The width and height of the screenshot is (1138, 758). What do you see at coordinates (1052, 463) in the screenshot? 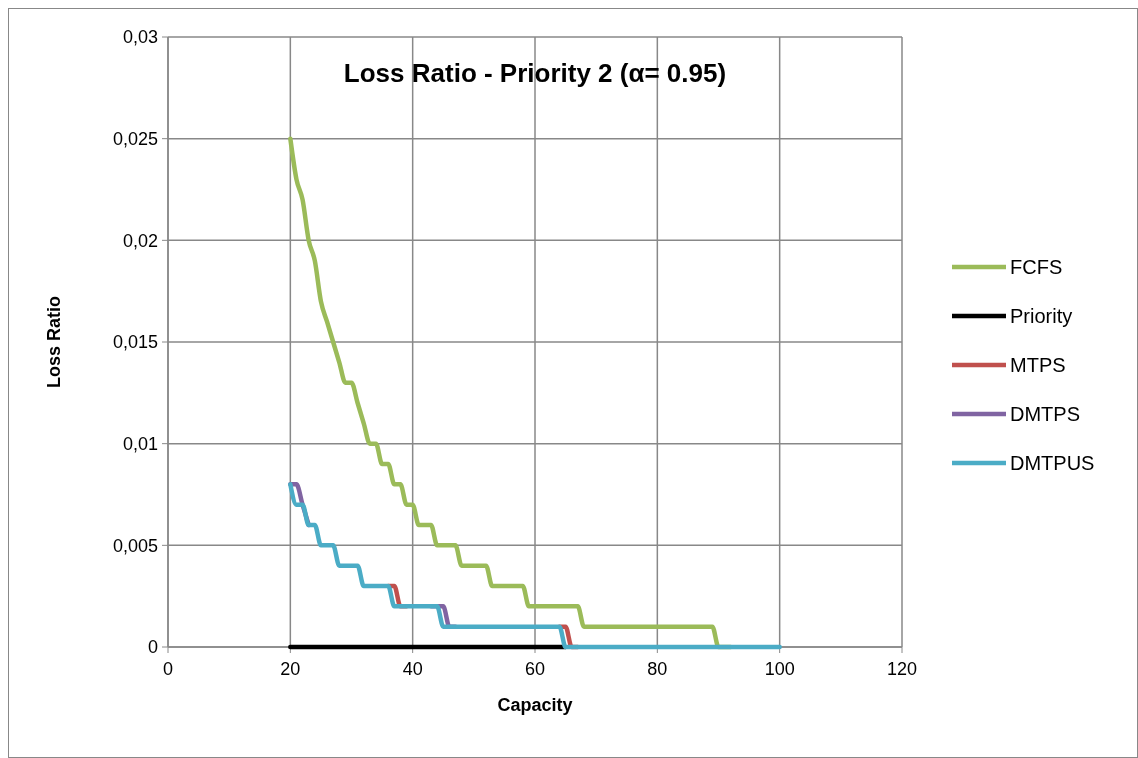
I see `legend-label: DMTPUS` at bounding box center [1052, 463].